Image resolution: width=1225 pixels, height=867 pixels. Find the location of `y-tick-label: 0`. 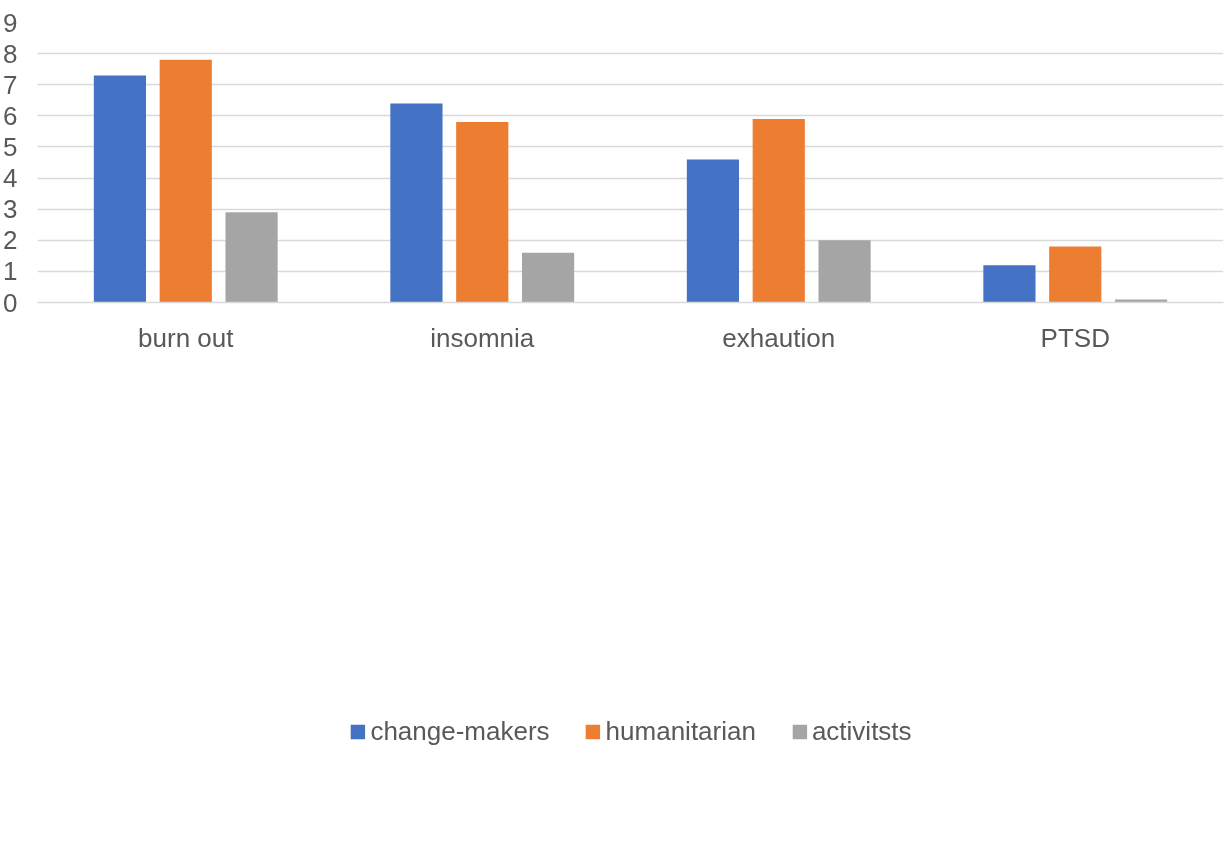

y-tick-label: 0 is located at coordinates (10, 302).